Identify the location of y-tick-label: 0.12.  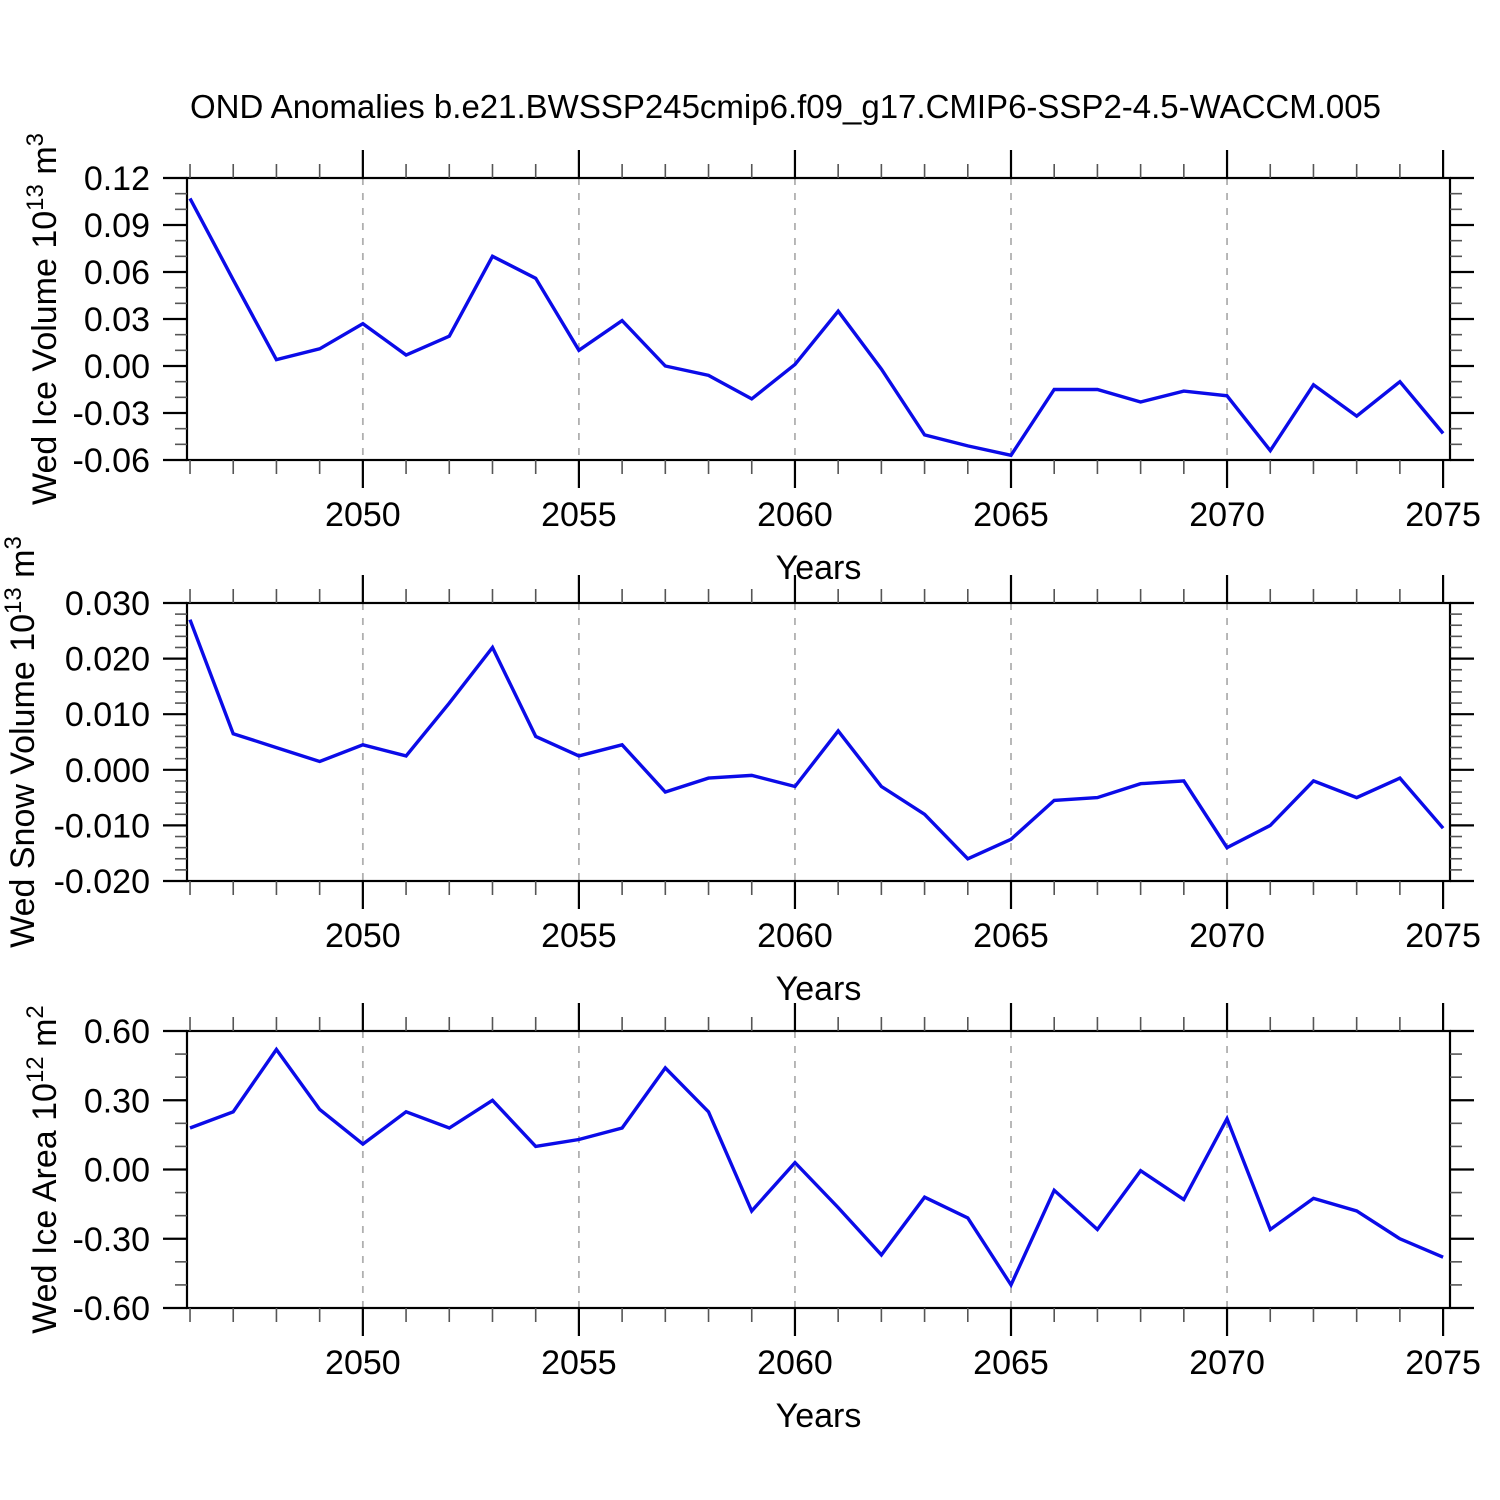
(117, 179).